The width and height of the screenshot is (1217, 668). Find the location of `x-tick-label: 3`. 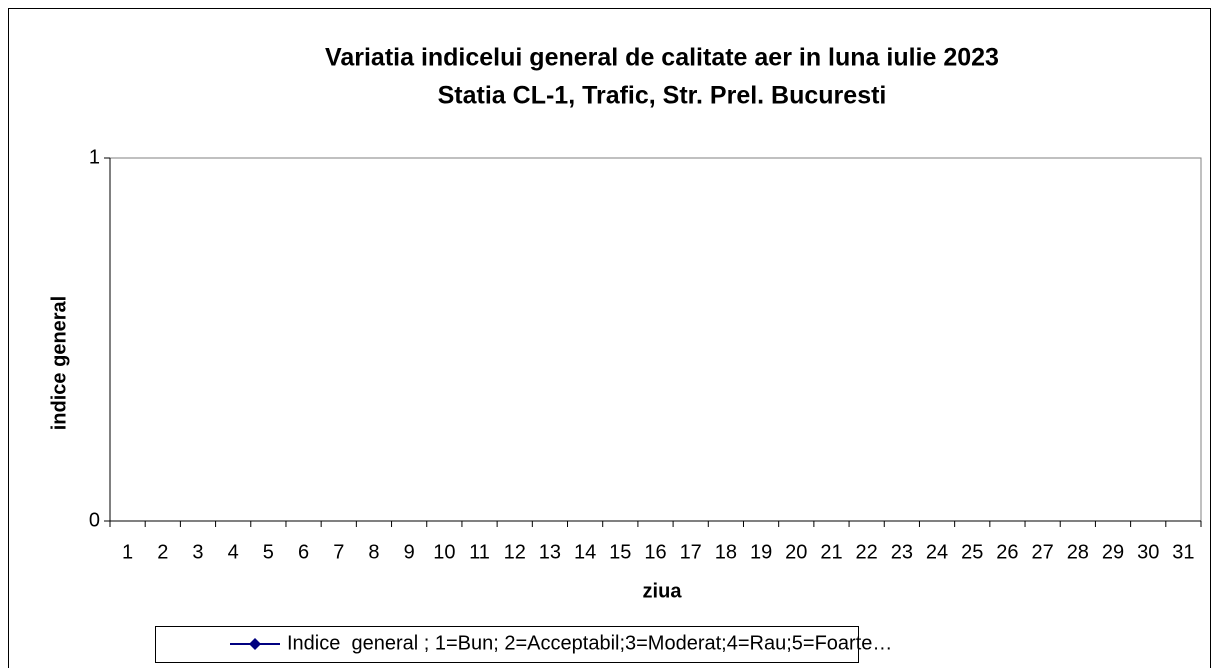

x-tick-label: 3 is located at coordinates (197, 552).